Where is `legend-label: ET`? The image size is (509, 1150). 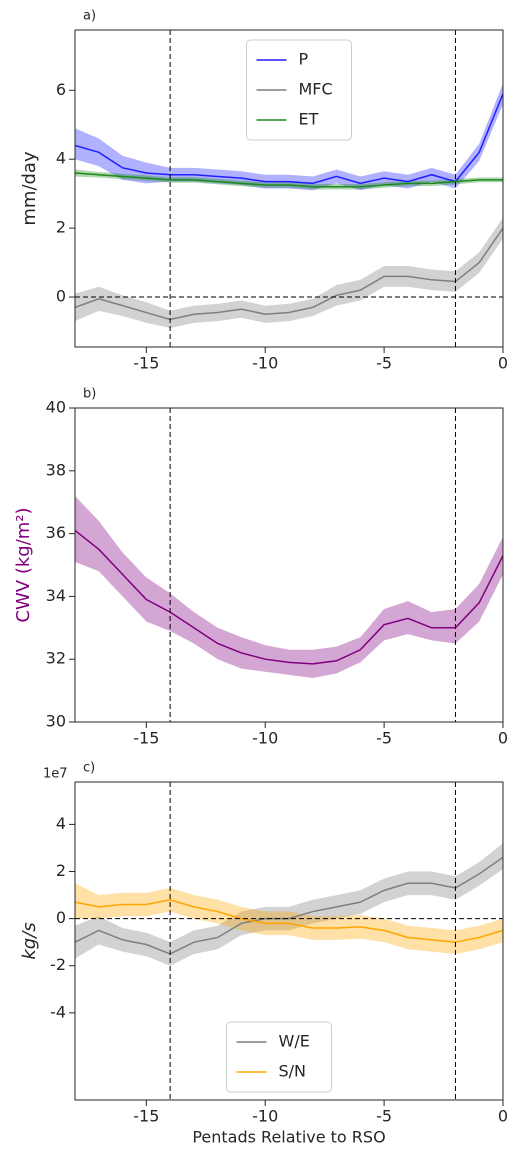 legend-label: ET is located at coordinates (309, 119).